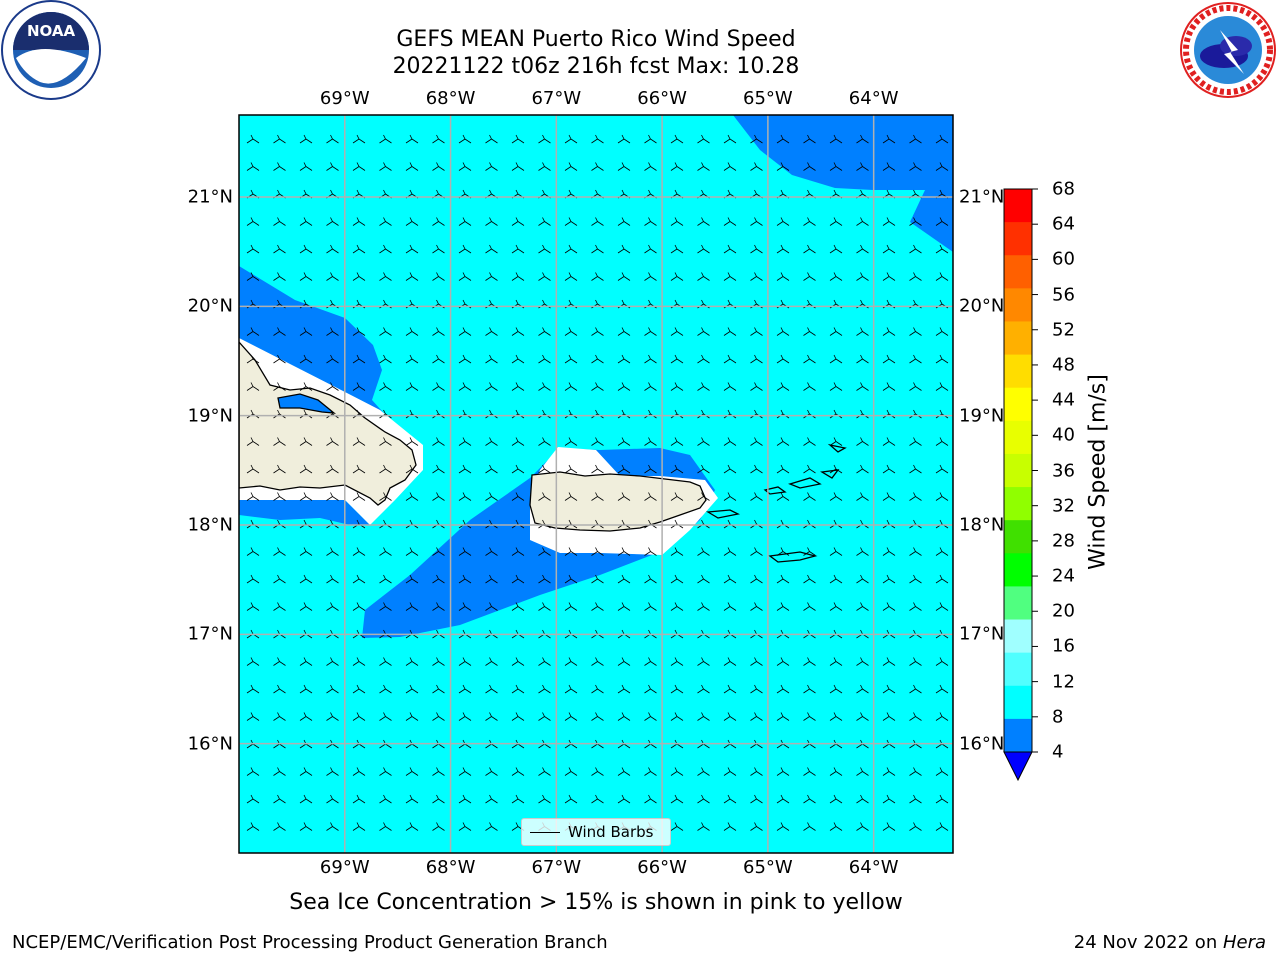 The image size is (1280, 960). I want to click on lat-tick-right: 19°N, so click(982, 416).